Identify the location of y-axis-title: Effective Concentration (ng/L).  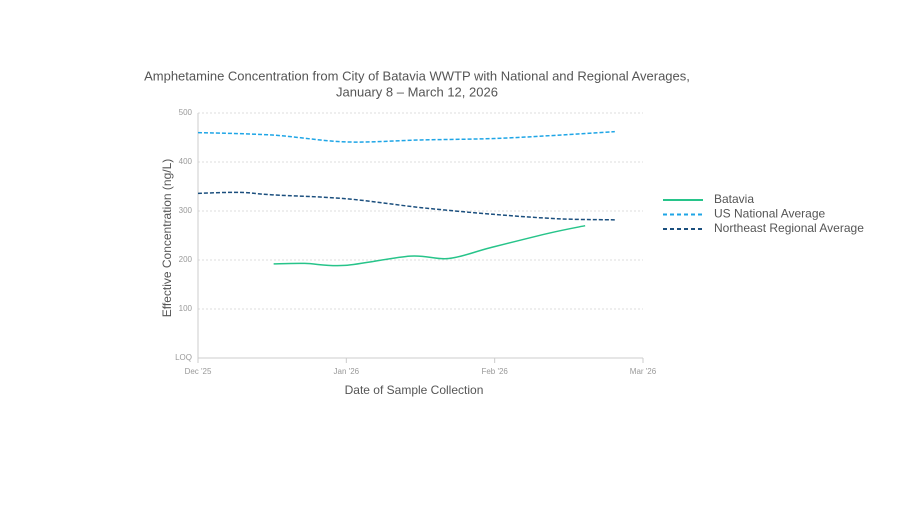
(167, 238).